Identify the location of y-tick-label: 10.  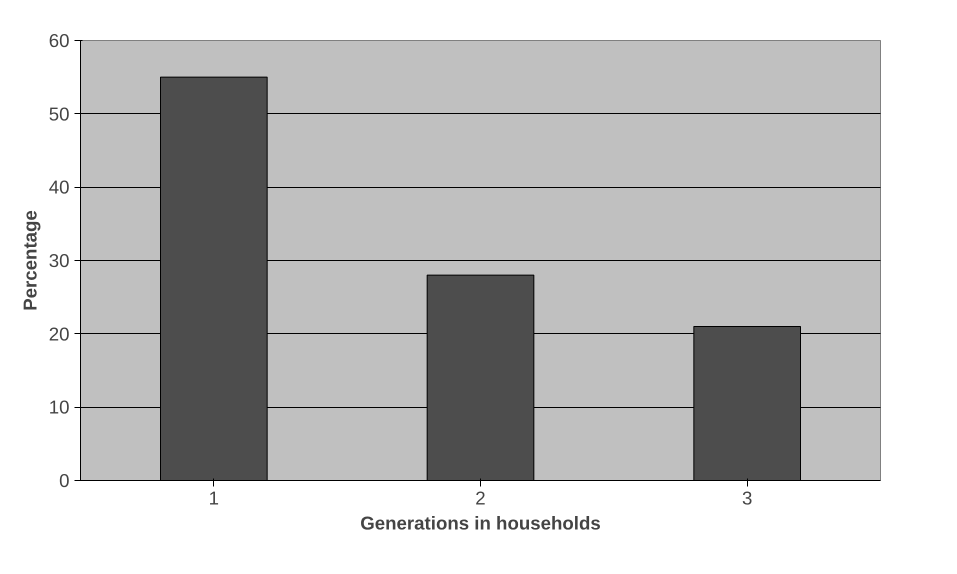
(59, 407).